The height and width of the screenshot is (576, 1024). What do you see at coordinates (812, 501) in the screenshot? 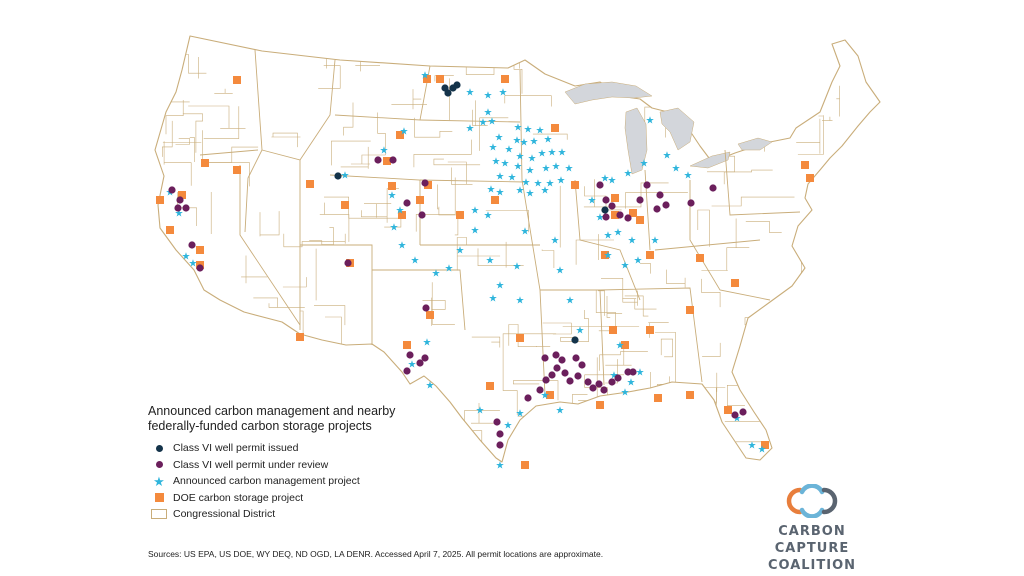
I see `logo-mark-icon` at bounding box center [812, 501].